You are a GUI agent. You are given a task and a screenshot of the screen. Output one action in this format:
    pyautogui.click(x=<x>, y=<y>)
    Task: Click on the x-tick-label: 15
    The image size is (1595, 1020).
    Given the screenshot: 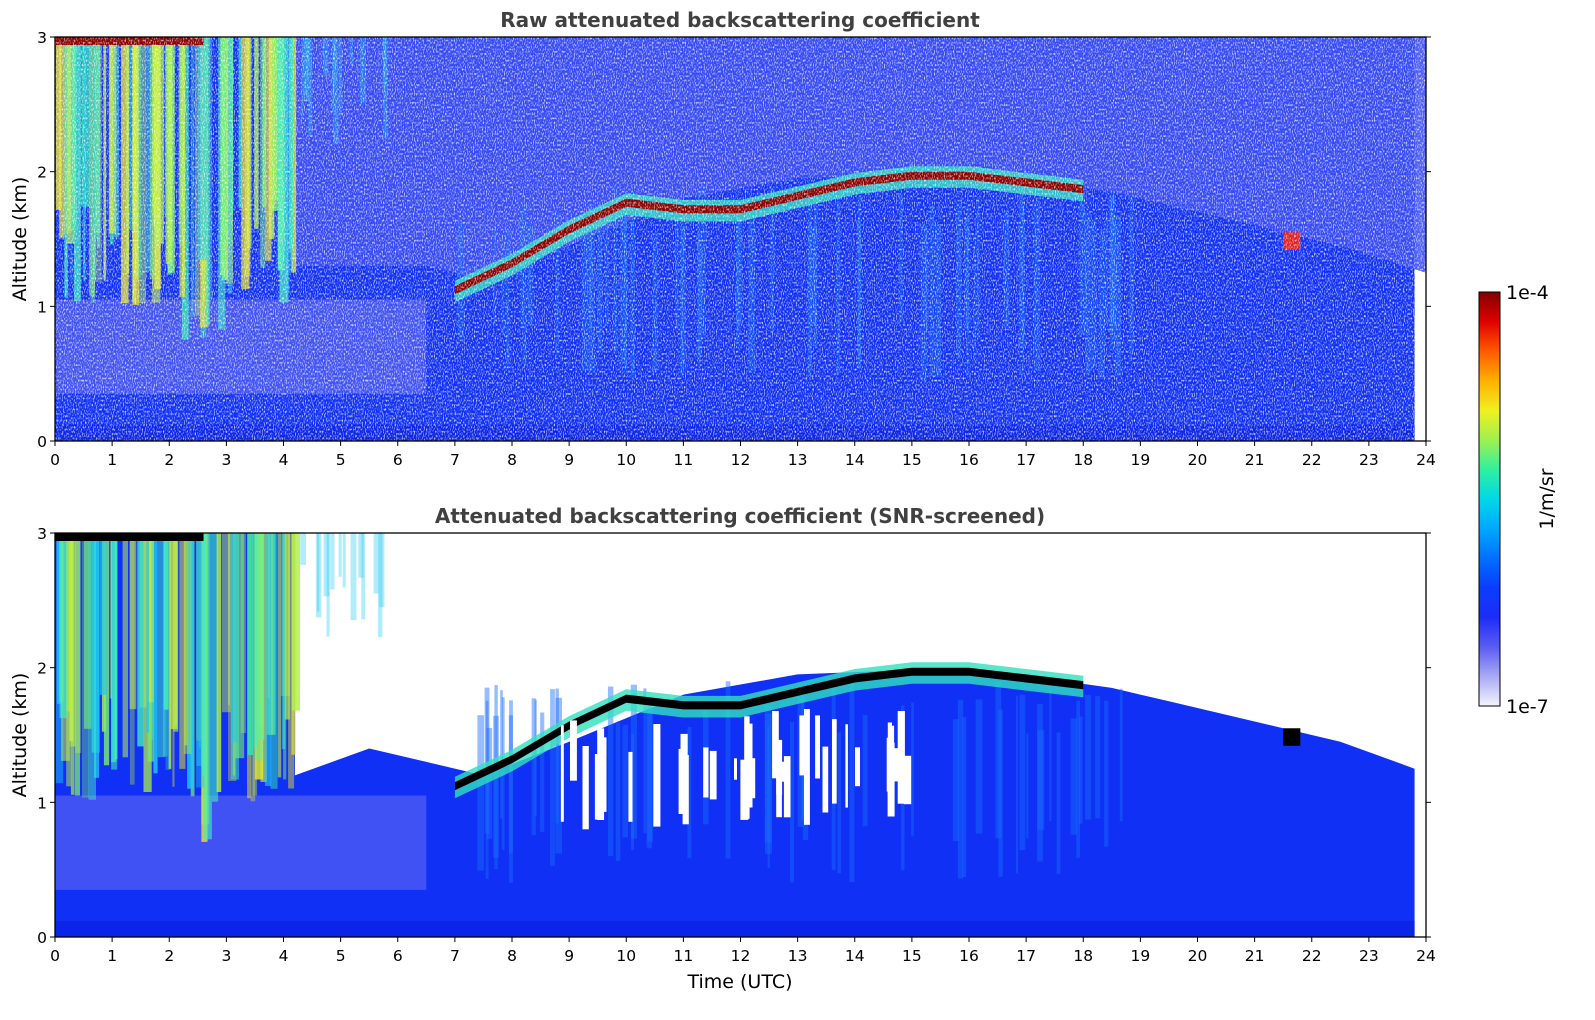 What is the action you would take?
    pyautogui.click(x=912, y=956)
    